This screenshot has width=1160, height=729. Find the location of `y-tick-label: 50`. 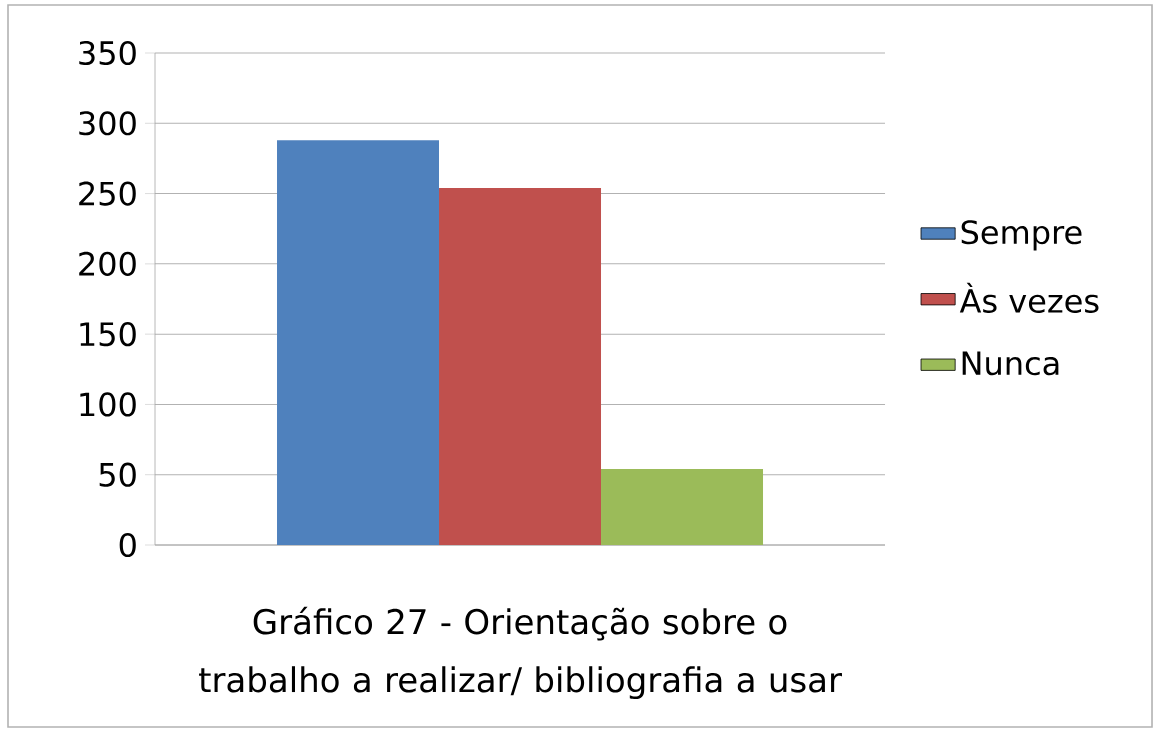

y-tick-label: 50 is located at coordinates (117, 474).